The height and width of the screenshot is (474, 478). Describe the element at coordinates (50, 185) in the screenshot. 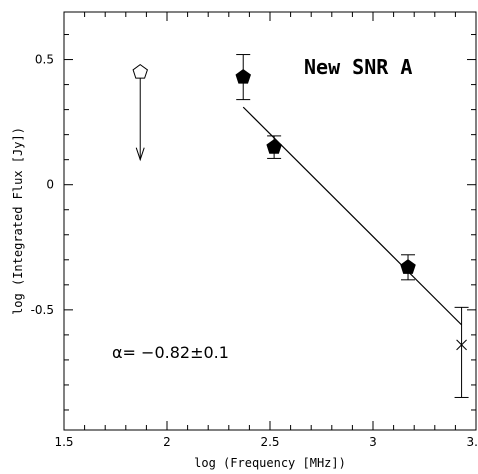

I see `y-tick-label: 0` at that location.